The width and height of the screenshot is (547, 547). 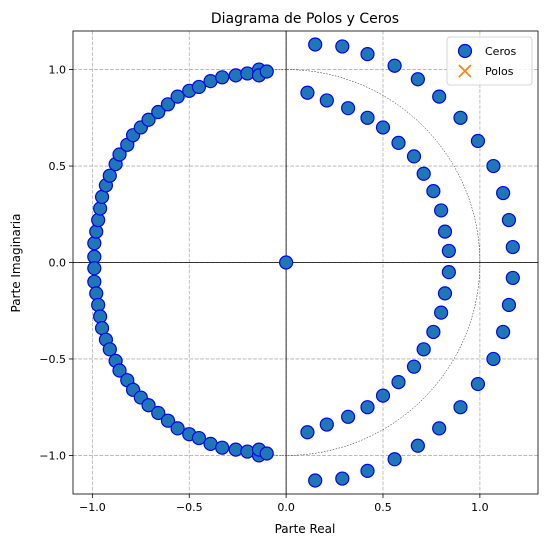 What do you see at coordinates (52, 455) in the screenshot?
I see `y-tick-label: −1.0` at bounding box center [52, 455].